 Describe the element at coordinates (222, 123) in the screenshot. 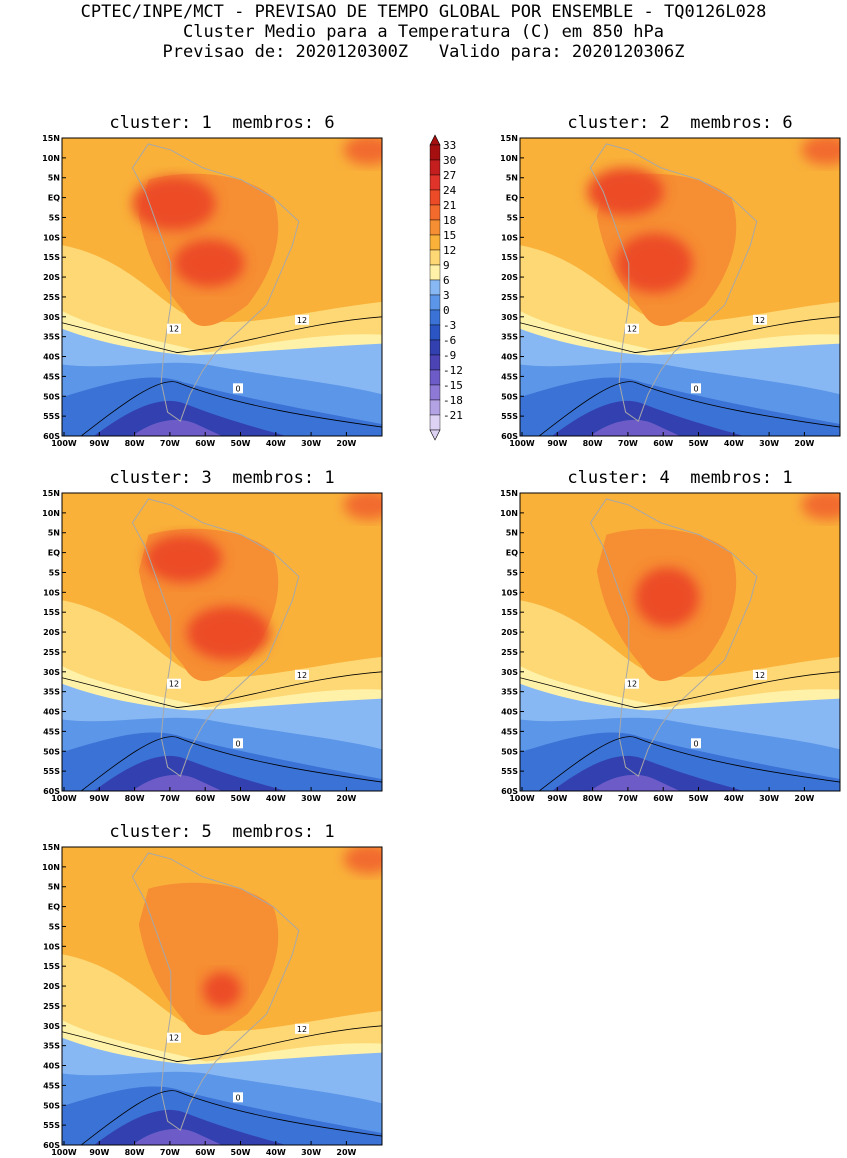

I see `panel-title: cluster: 1 membros: 6` at that location.